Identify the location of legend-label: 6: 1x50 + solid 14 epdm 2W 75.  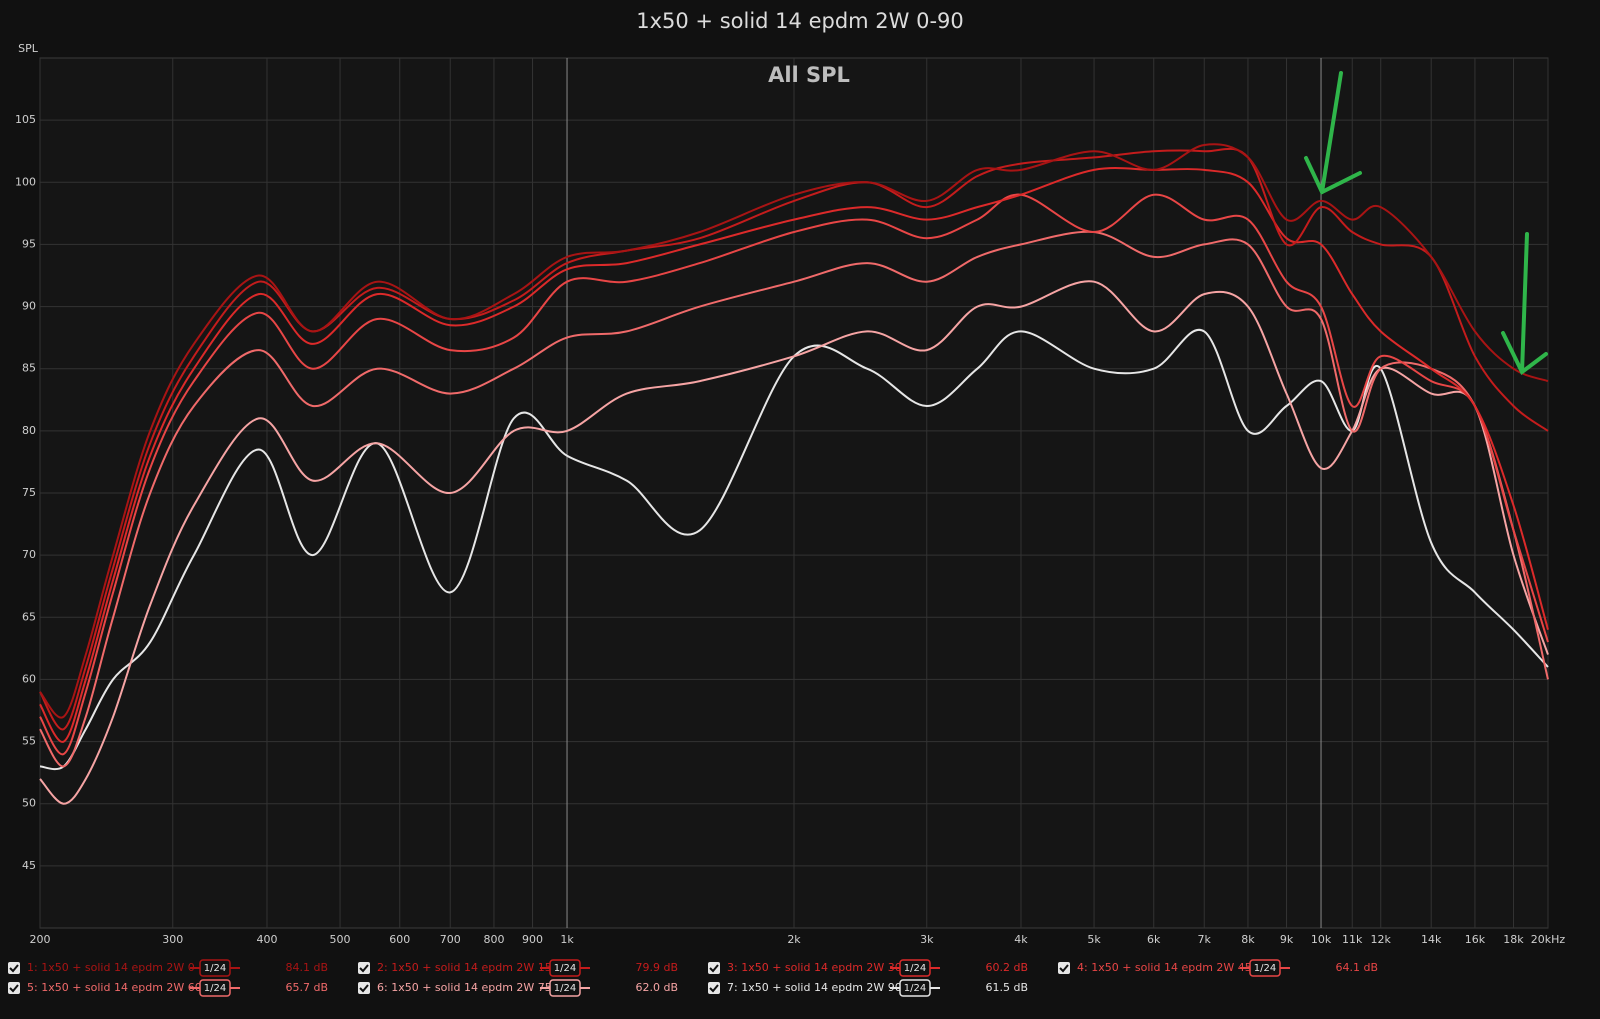
(464, 987).